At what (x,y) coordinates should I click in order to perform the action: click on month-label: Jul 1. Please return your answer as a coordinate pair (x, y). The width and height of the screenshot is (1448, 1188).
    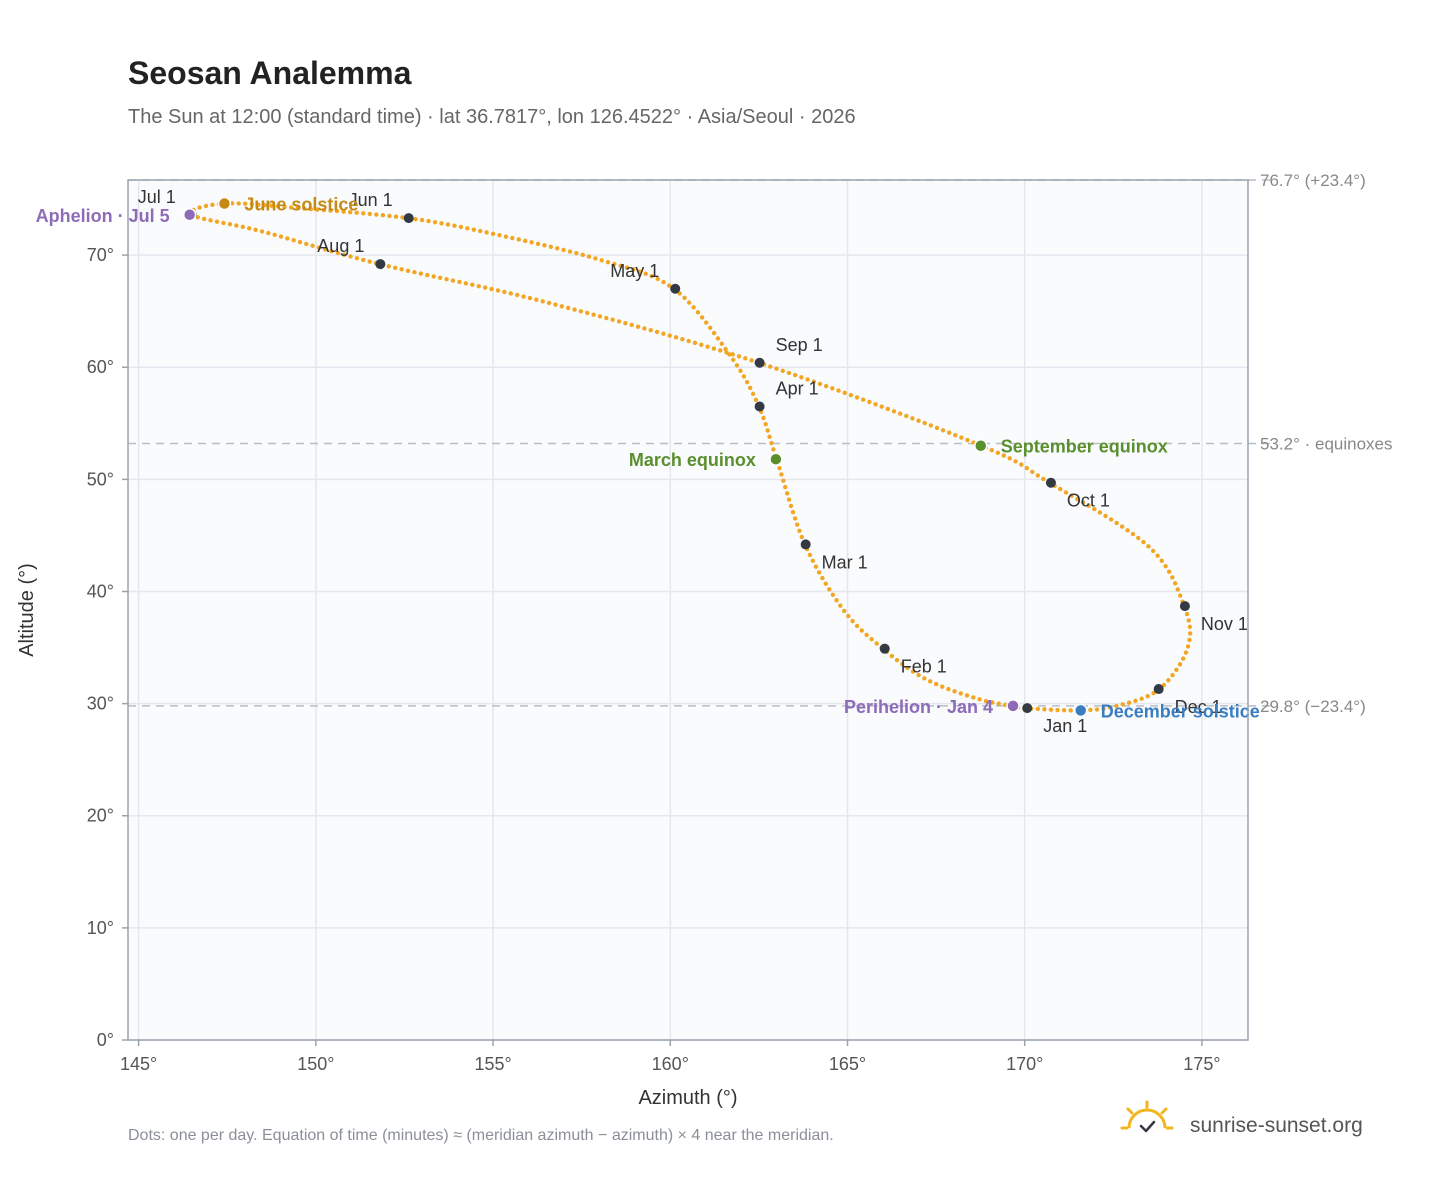
    Looking at the image, I should click on (157, 197).